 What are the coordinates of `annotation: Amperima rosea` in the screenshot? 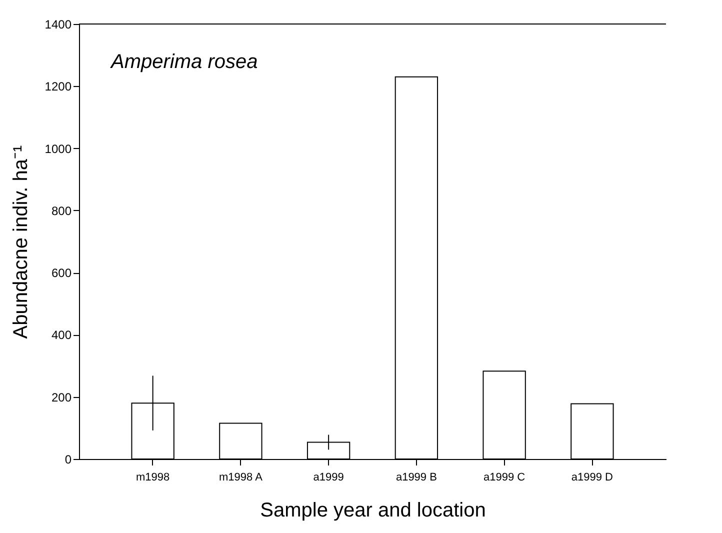 It's located at (184, 62).